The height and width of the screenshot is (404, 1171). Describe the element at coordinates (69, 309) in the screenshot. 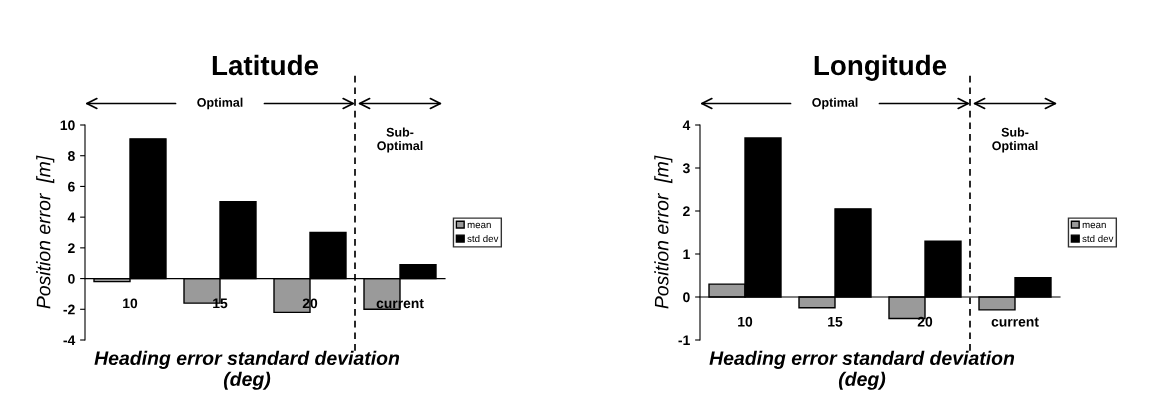

I see `y-tick-label: -2` at that location.